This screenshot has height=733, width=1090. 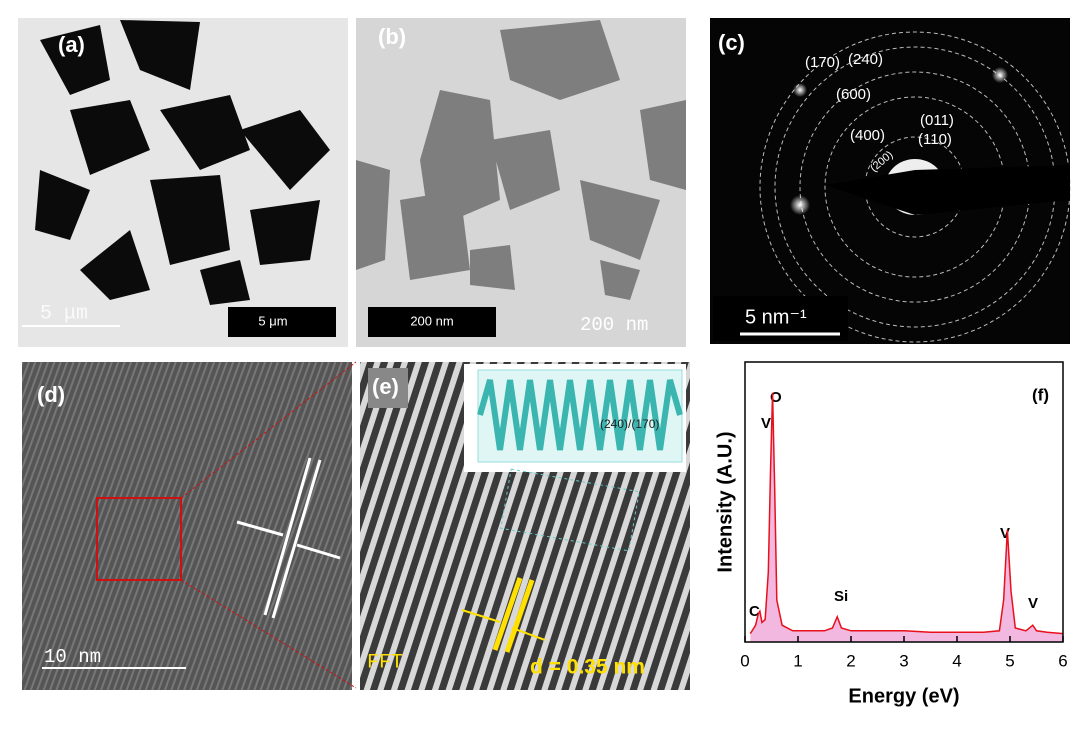 What do you see at coordinates (72, 657) in the screenshot?
I see `scale-text: 10 nm` at bounding box center [72, 657].